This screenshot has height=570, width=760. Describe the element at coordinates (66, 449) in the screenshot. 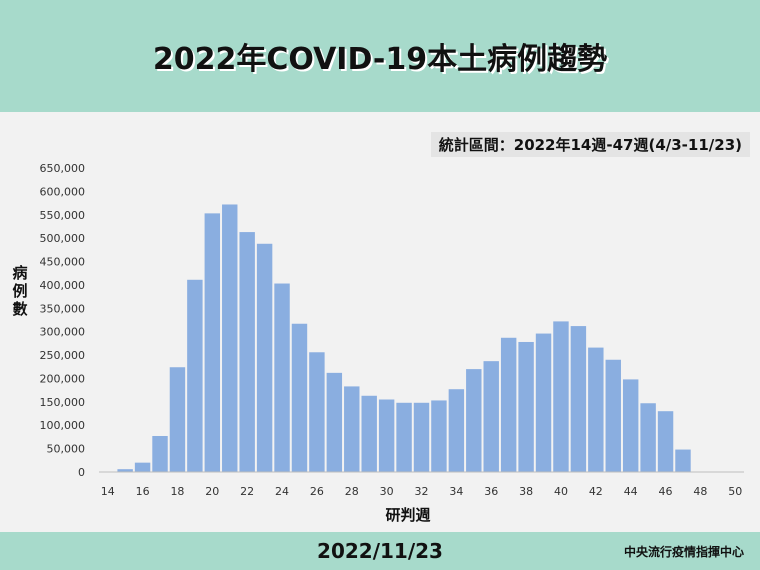

I see `y-tick-label: 50,000` at that location.